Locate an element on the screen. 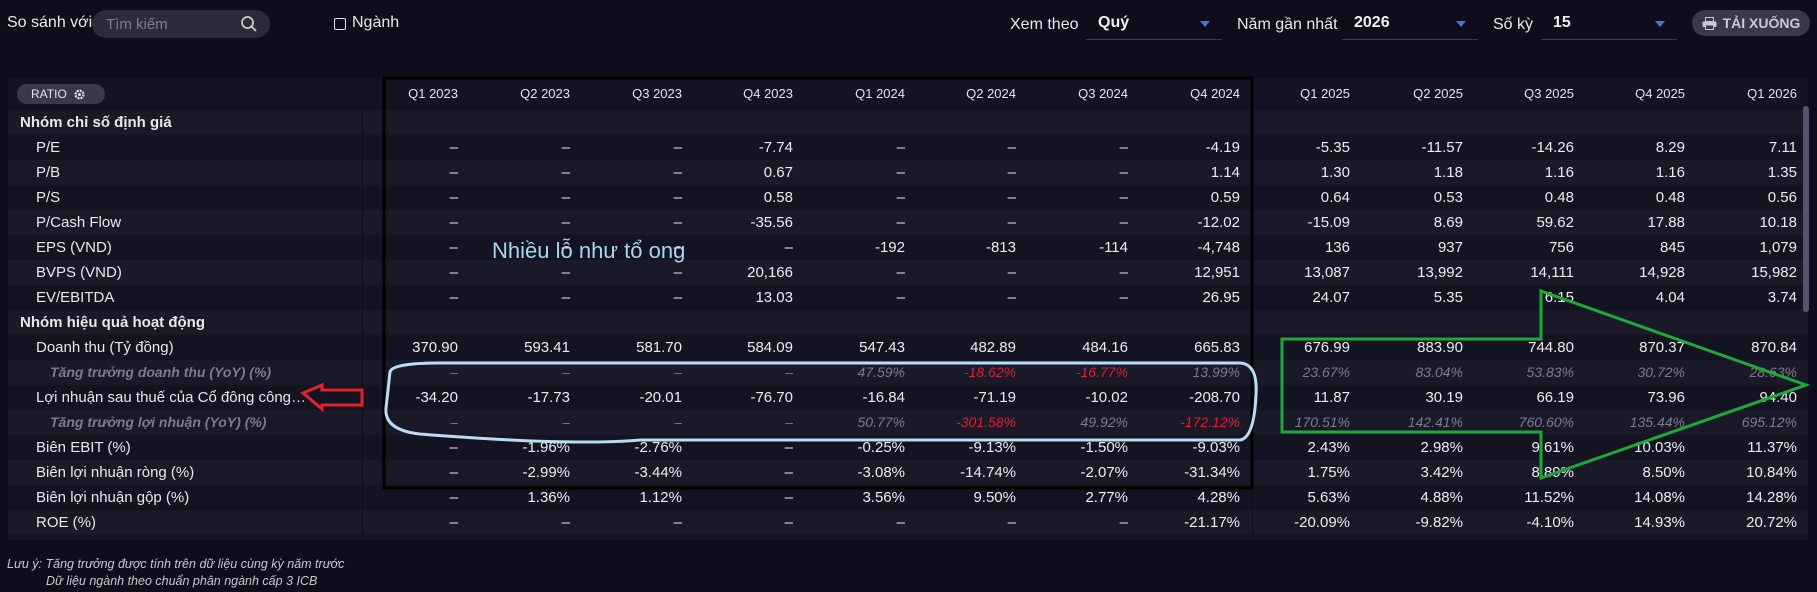 The image size is (1817, 592). view-by-select: Quý is located at coordinates (1154, 25).